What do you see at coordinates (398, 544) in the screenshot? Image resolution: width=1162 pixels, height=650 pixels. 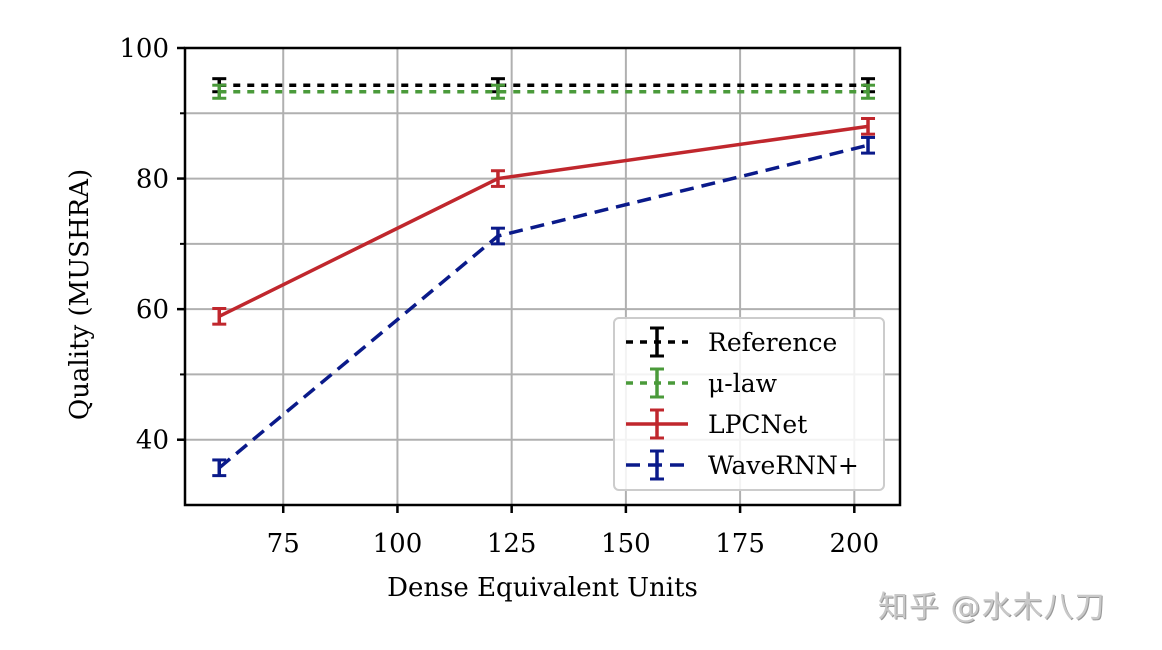 I see `x-tick-label: 100` at bounding box center [398, 544].